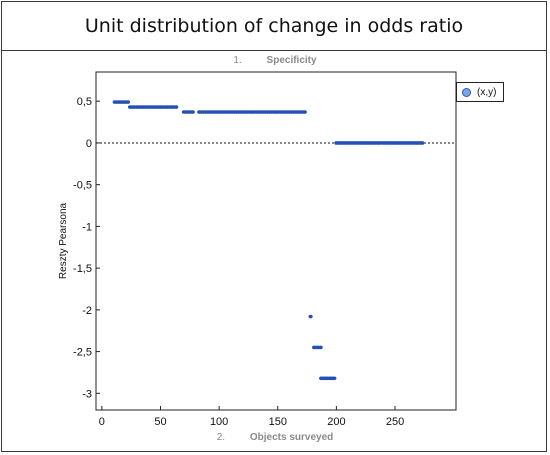 Image resolution: width=550 pixels, height=455 pixels. Describe the element at coordinates (87, 311) in the screenshot. I see `y-tick-label: -2` at that location.